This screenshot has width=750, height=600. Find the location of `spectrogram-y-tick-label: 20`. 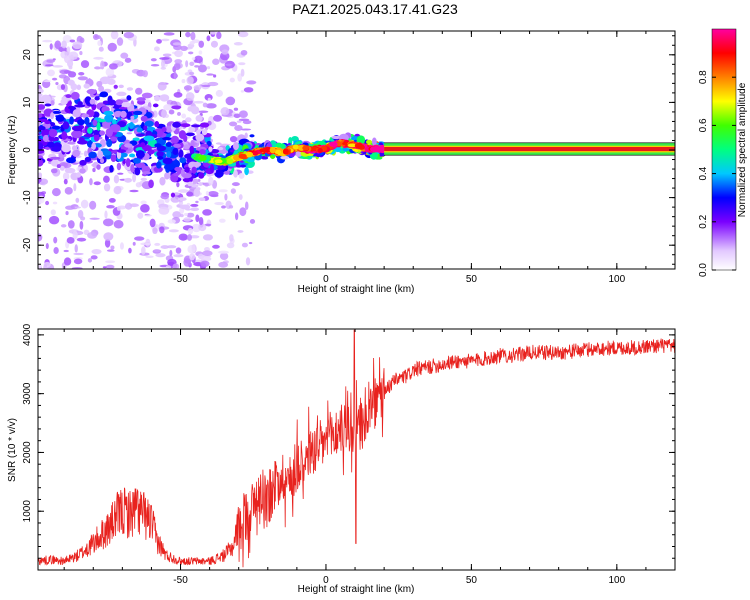

spectrogram-y-tick-label: 20 is located at coordinates (27, 55).